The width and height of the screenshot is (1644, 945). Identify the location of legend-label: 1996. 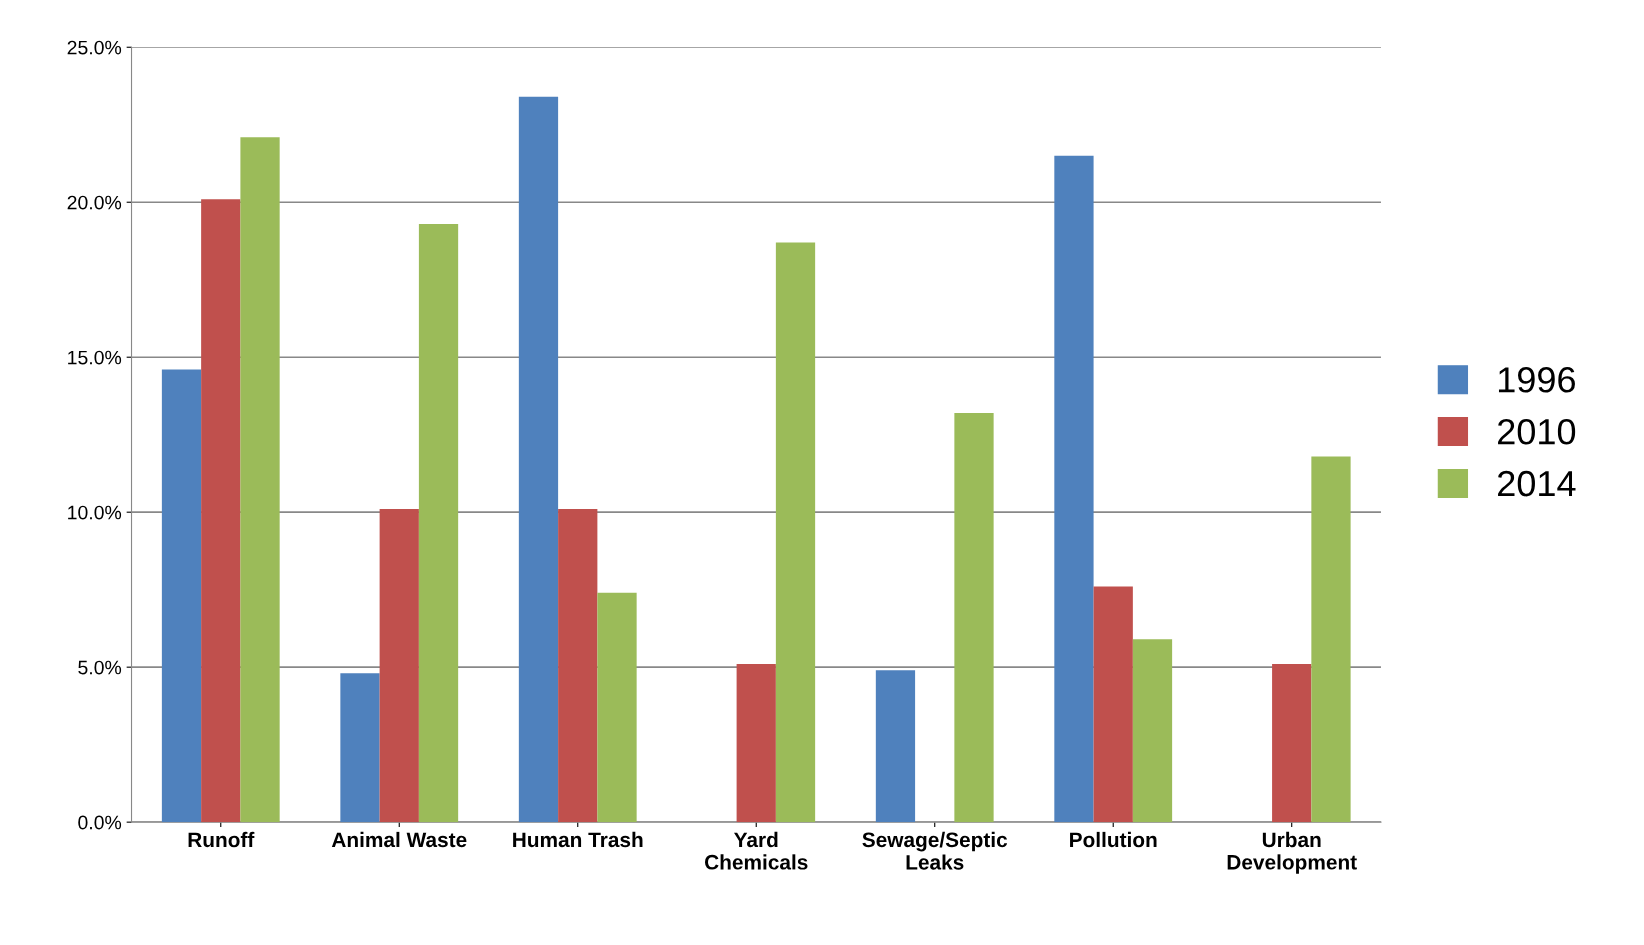
(1536, 380).